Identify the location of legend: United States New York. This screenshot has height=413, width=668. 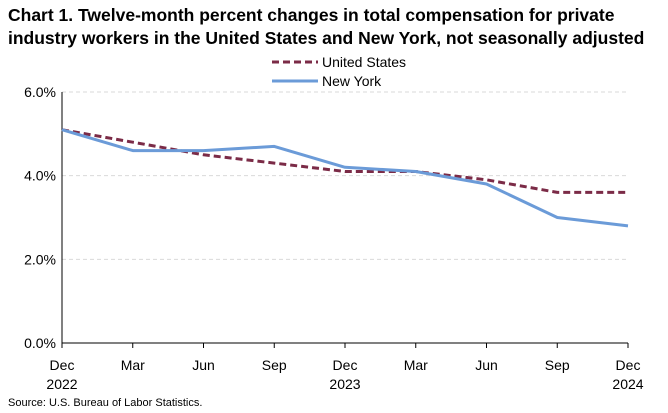
(339, 71).